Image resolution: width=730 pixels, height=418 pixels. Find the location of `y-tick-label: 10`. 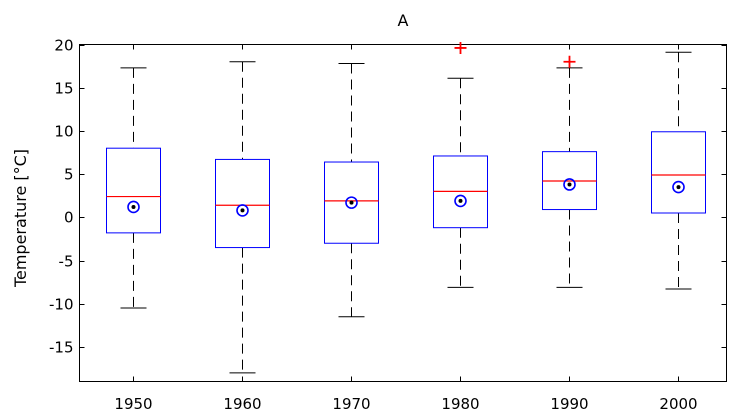

y-tick-label: 10 is located at coordinates (63, 132).